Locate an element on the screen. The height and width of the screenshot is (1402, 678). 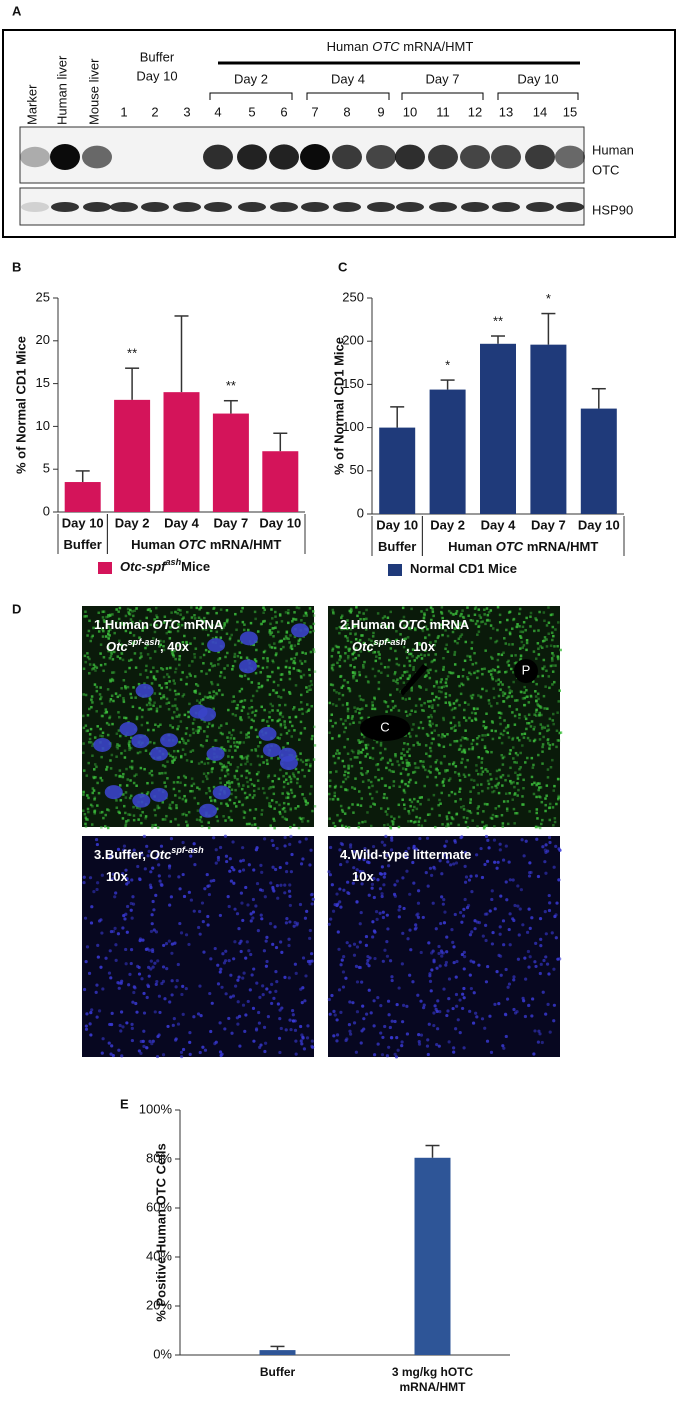
y-tick-label: 0% is located at coordinates (162, 1353).